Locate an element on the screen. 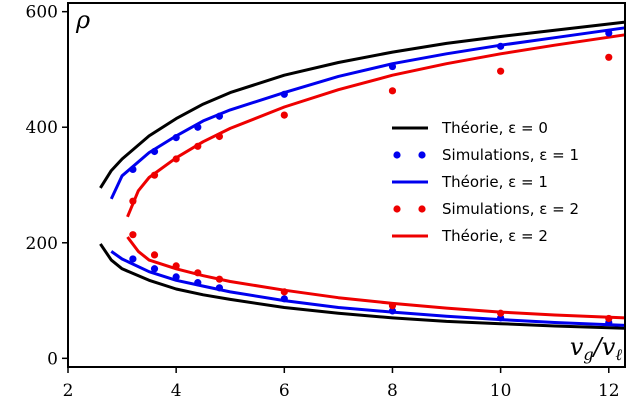 The image size is (627, 405). x-tick-label: 2 is located at coordinates (68, 391).